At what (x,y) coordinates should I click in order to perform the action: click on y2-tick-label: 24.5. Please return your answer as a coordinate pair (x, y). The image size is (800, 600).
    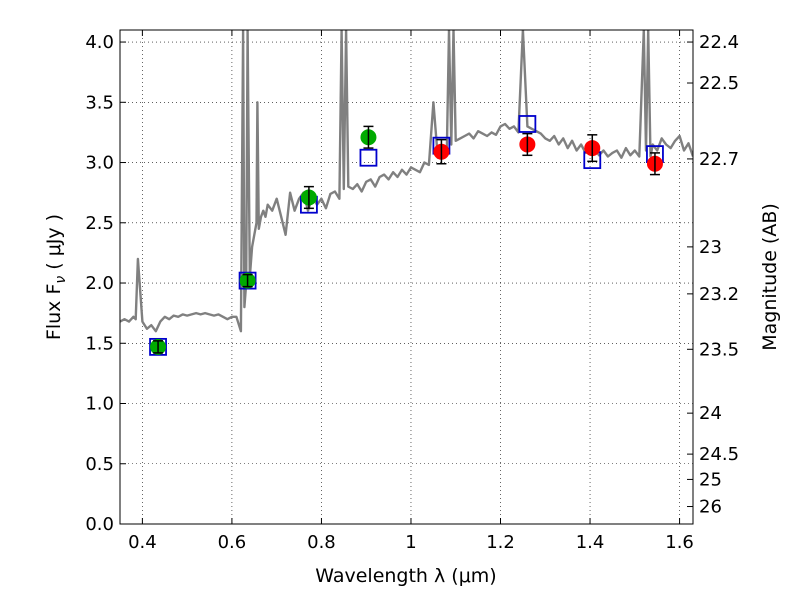
    Looking at the image, I should click on (719, 454).